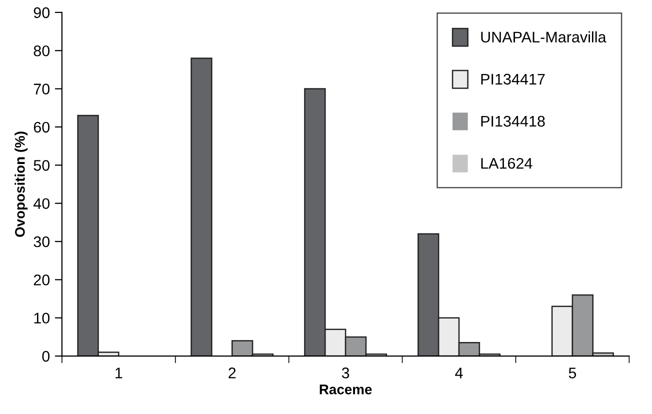 This screenshot has height=414, width=652. I want to click on bar, so click(201, 207).